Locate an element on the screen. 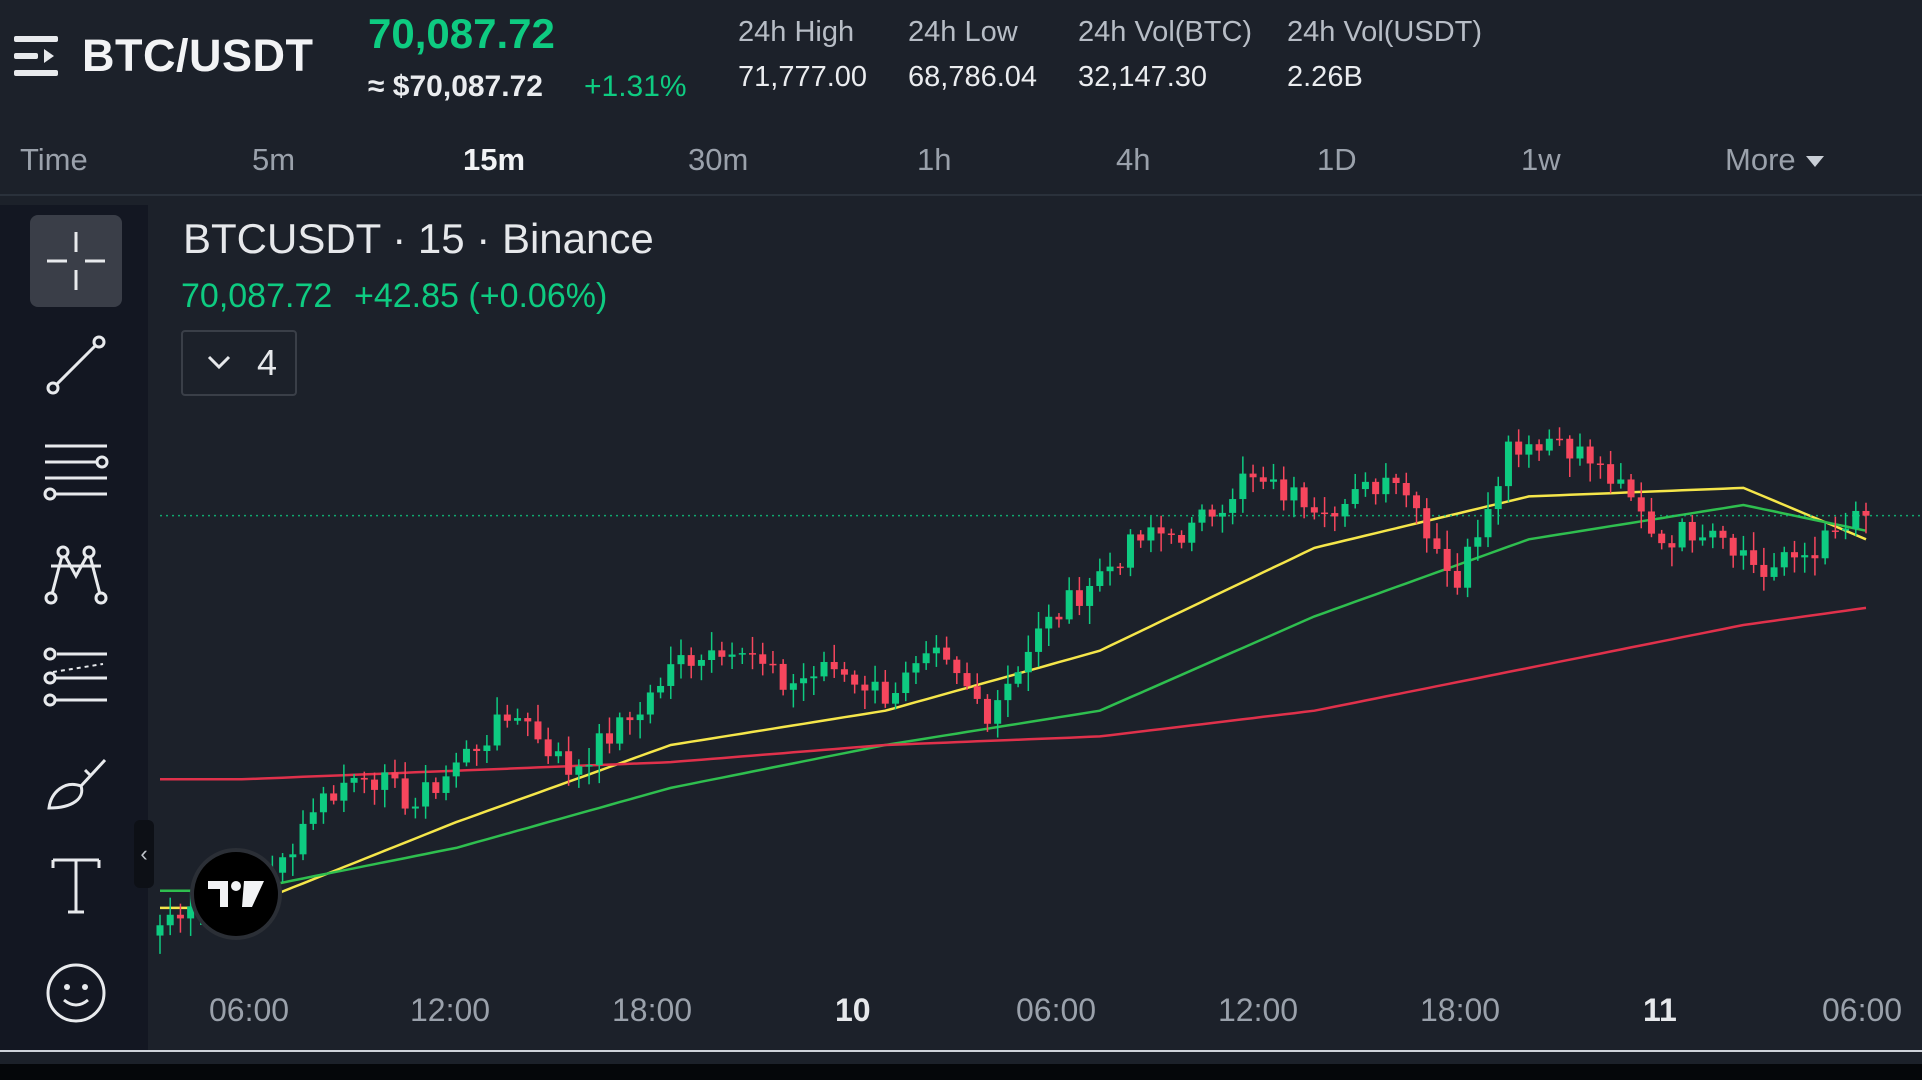  moving-average-line is located at coordinates (1013, 693).